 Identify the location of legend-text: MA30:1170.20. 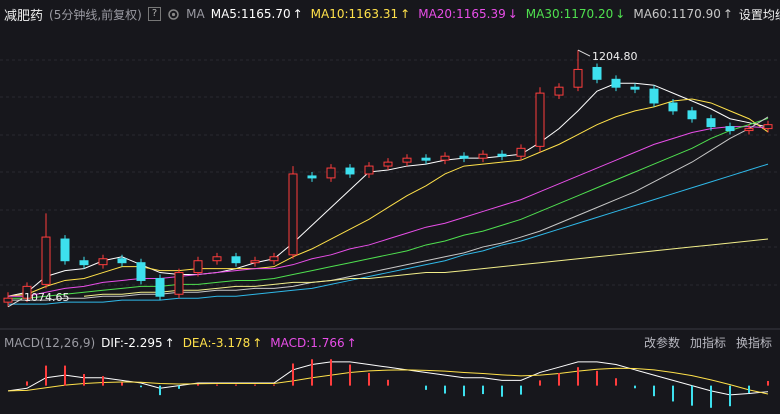
(569, 14).